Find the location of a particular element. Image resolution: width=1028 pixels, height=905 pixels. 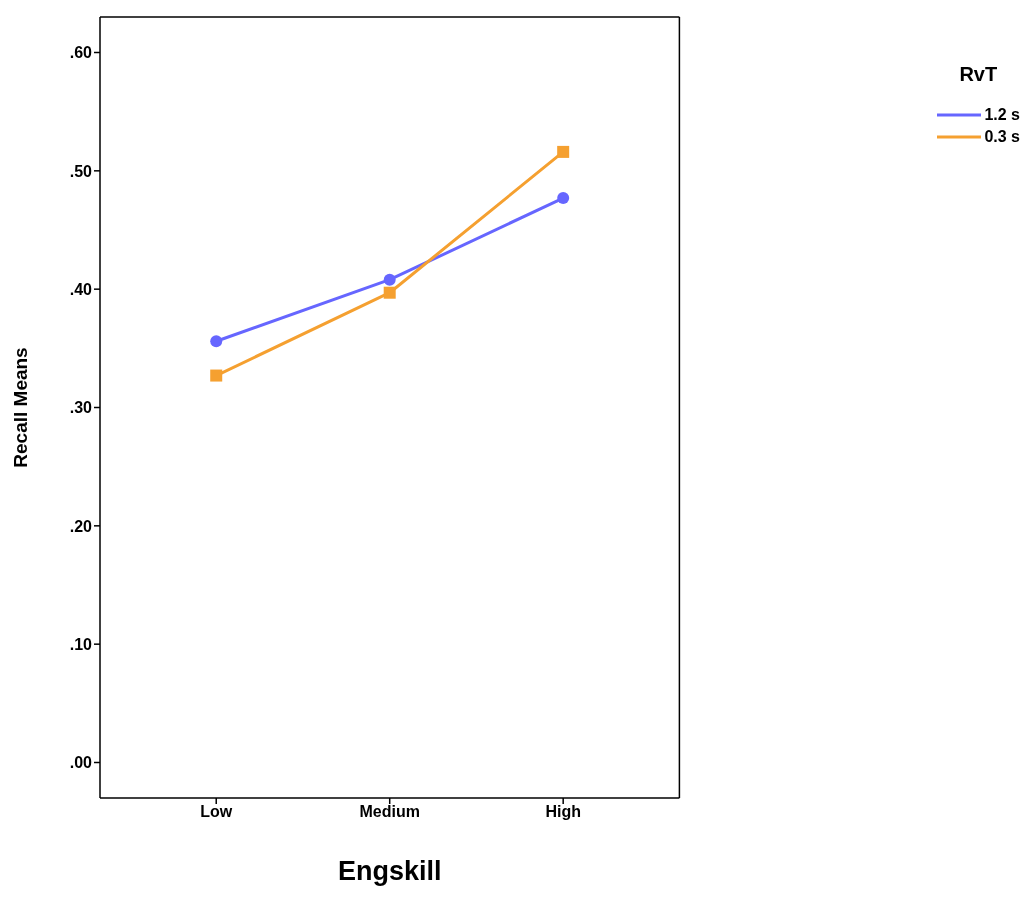

legend-label: 1.2 s is located at coordinates (1002, 115).